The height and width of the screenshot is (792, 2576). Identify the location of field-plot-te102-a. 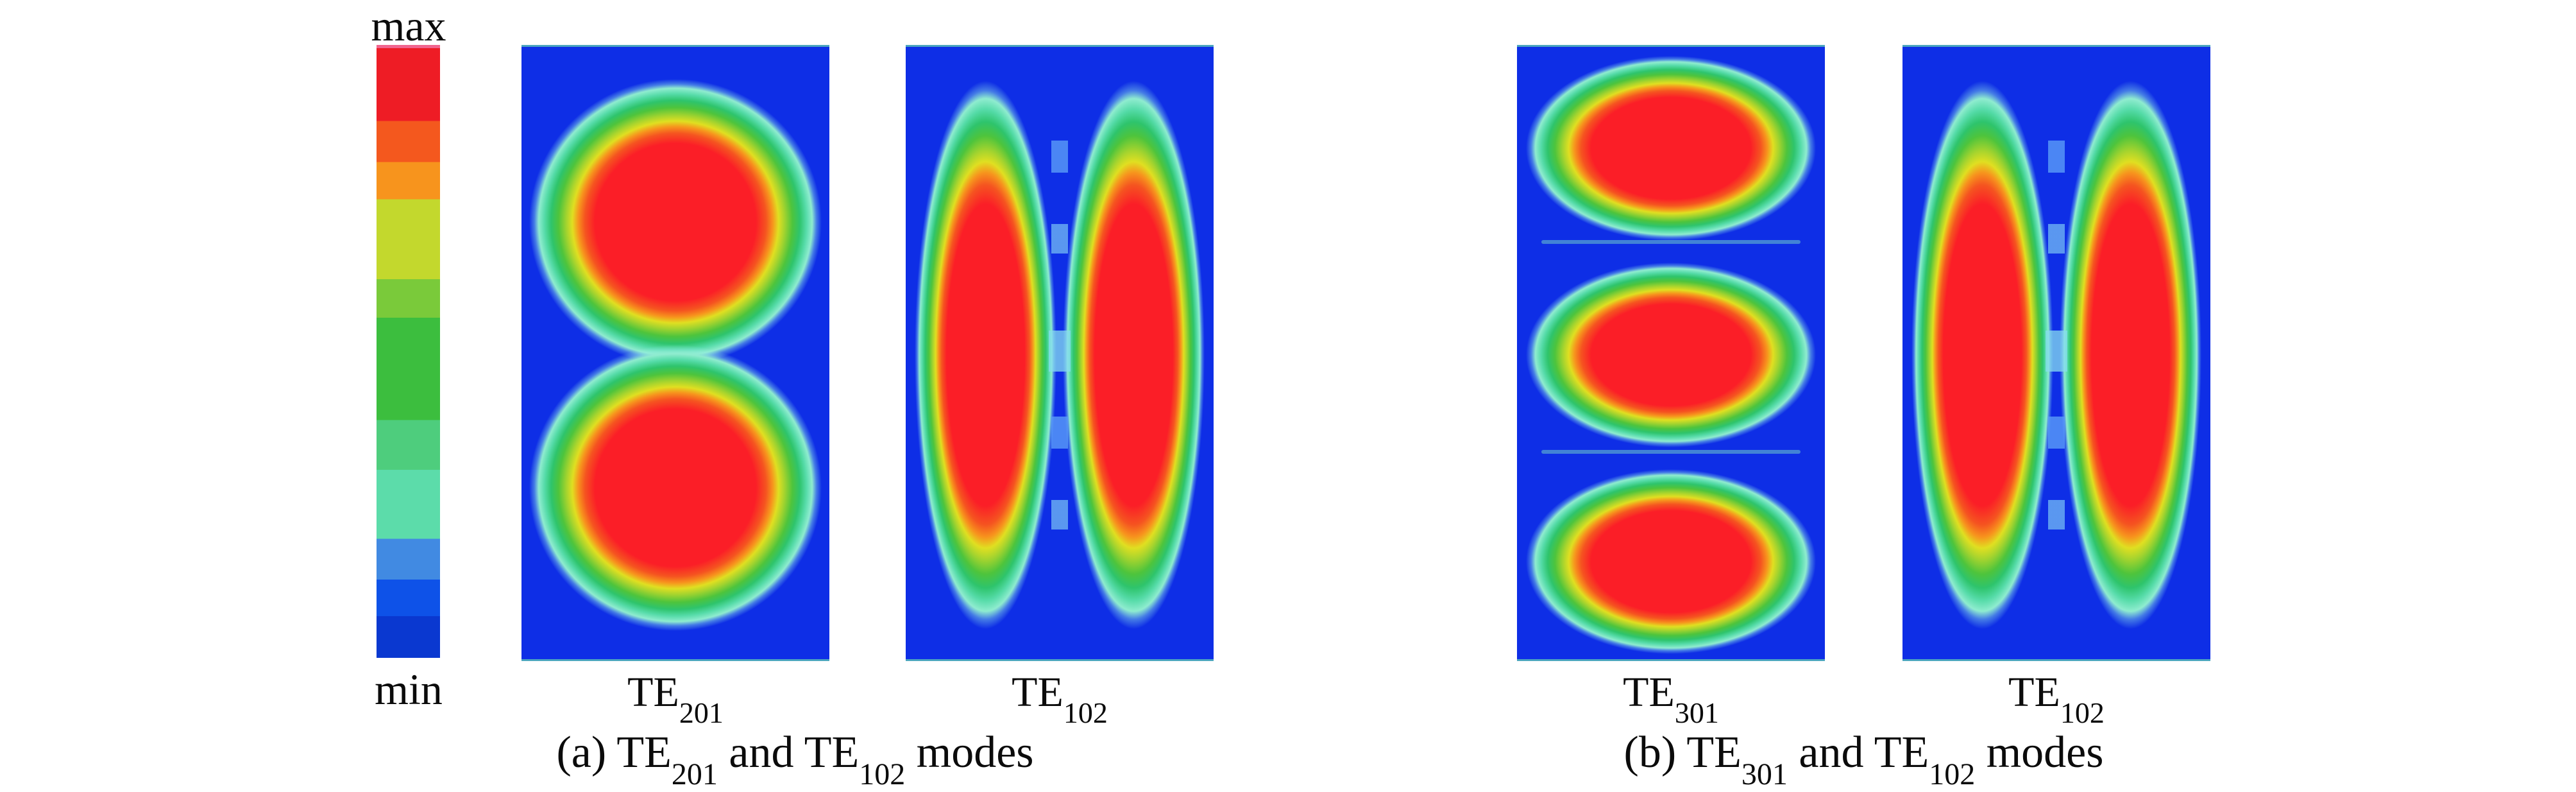
(1060, 353).